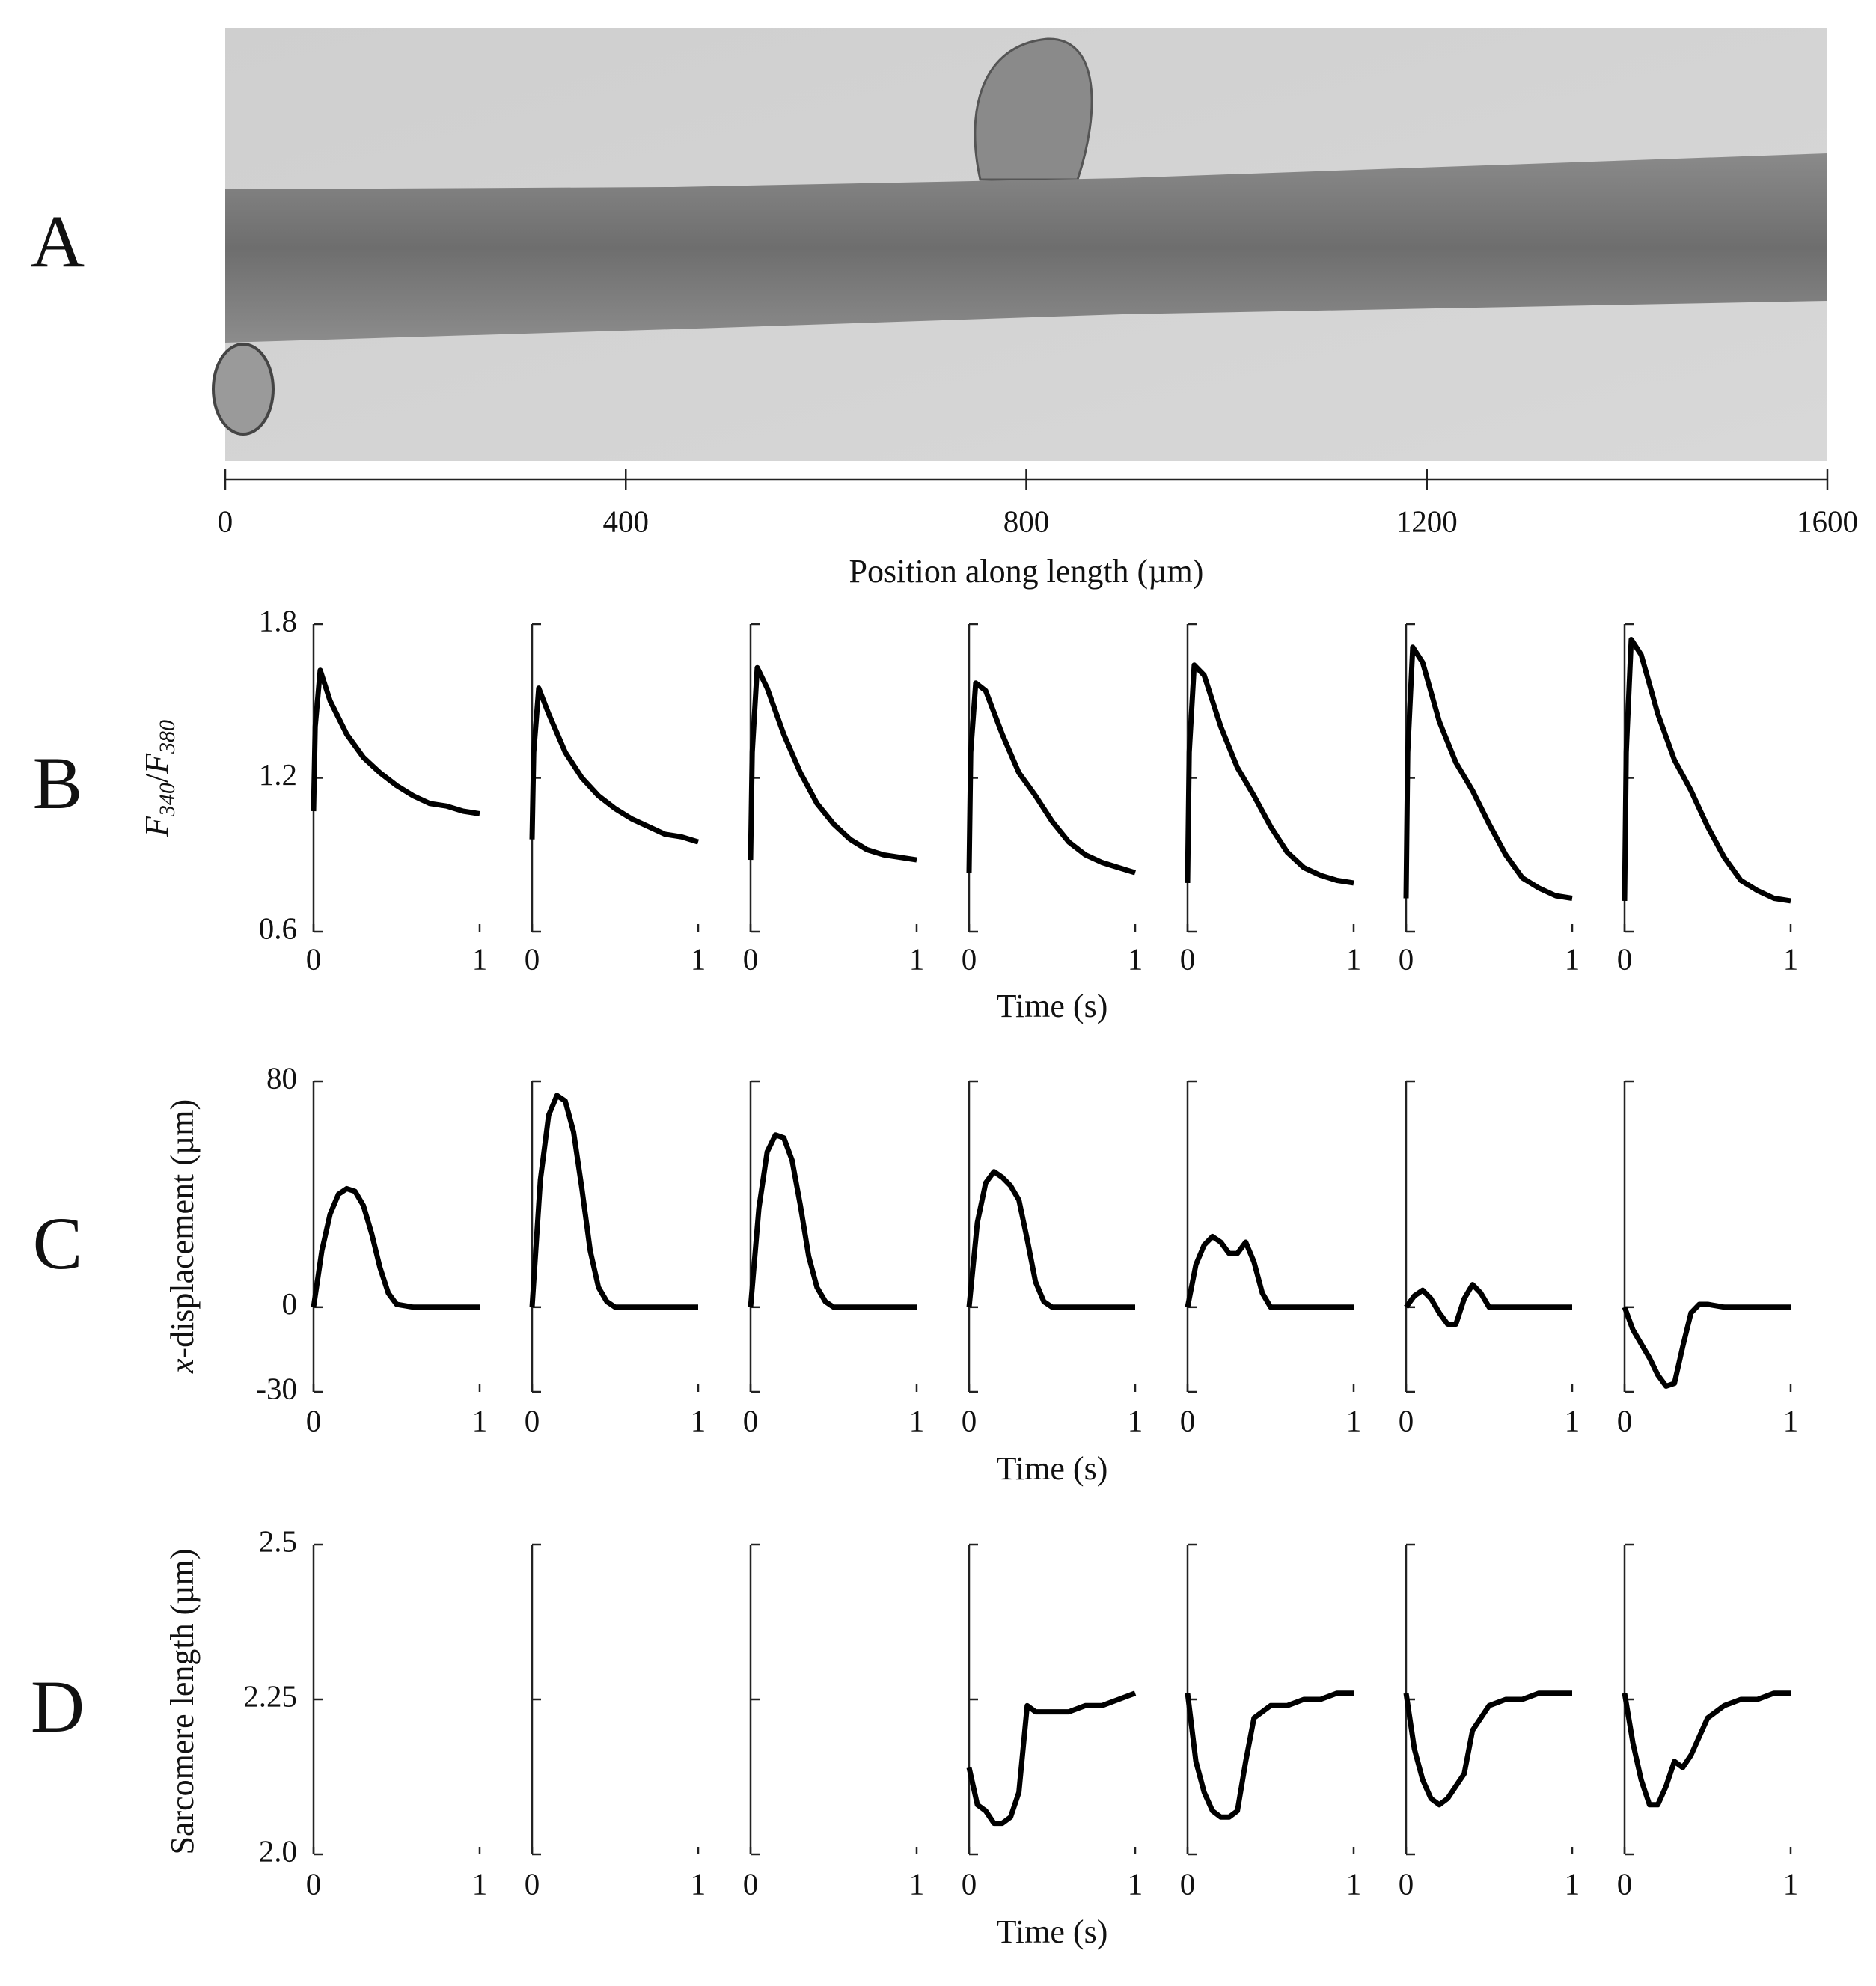 Image resolution: width=1876 pixels, height=1986 pixels. I want to click on panel-label: B, so click(58, 783).